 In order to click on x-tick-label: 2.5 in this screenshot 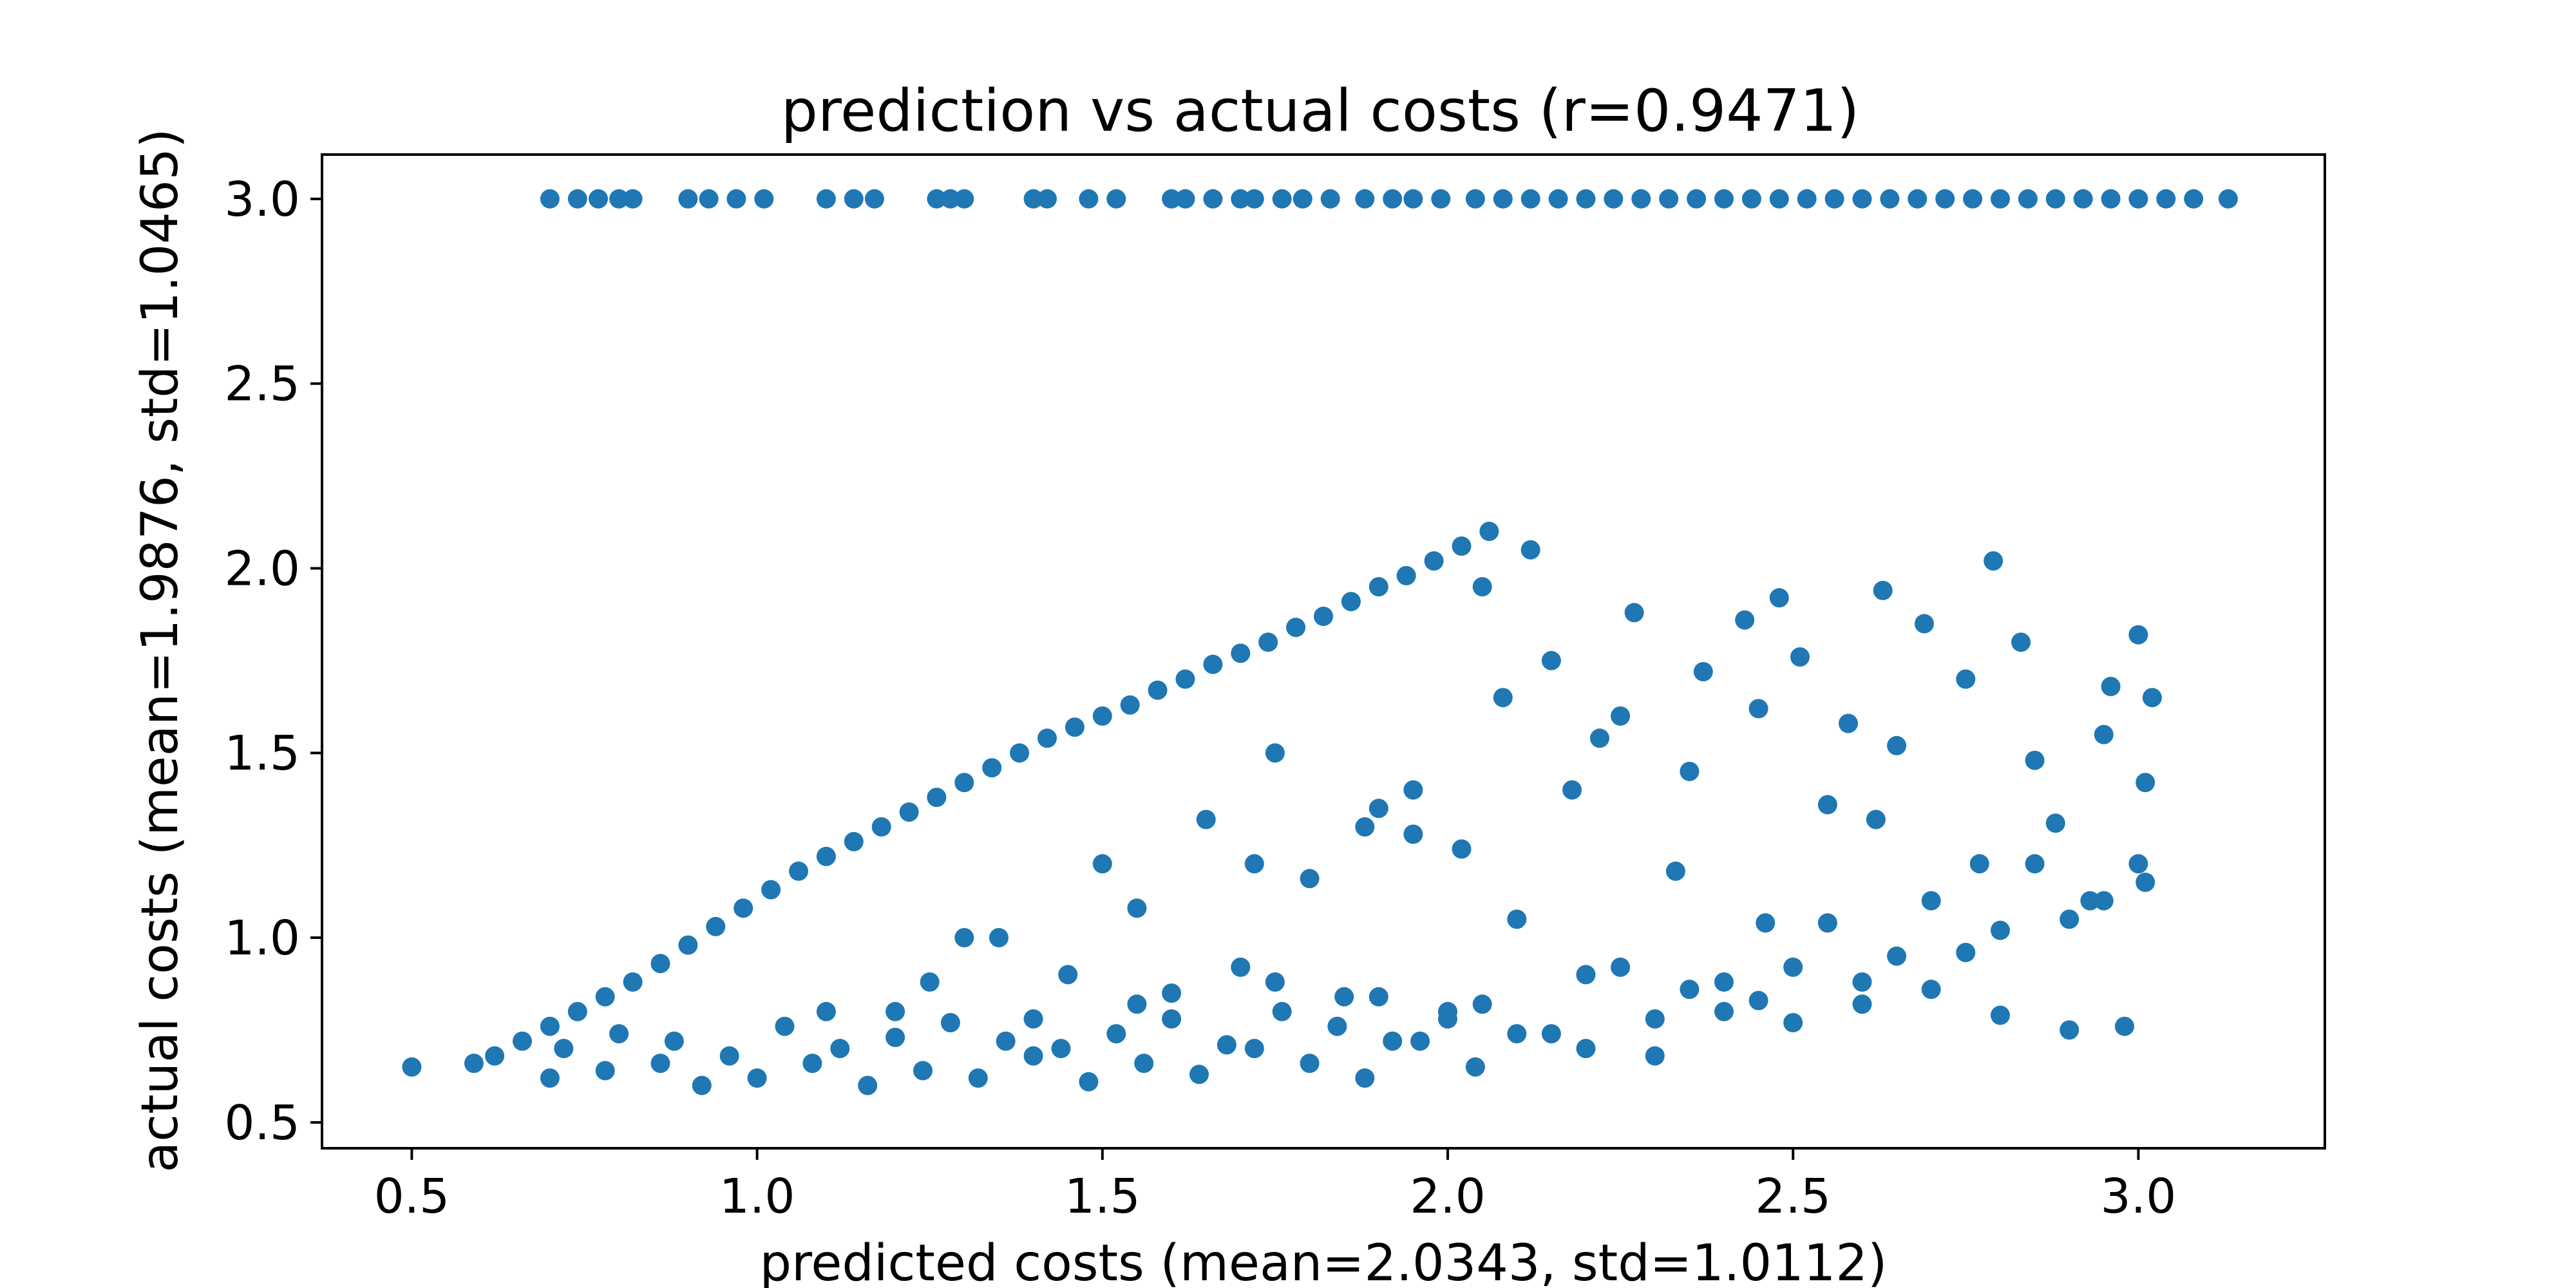, I will do `click(1793, 1196)`.